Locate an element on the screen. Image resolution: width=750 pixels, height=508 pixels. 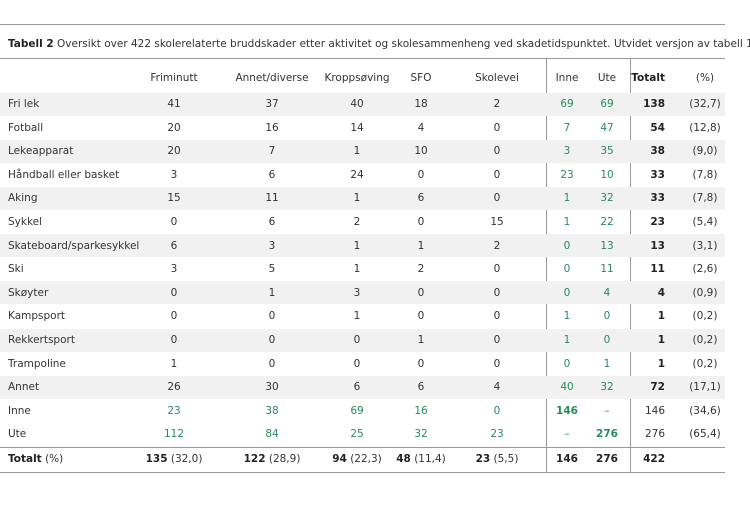
cell: (7,8) is located at coordinates (705, 174).